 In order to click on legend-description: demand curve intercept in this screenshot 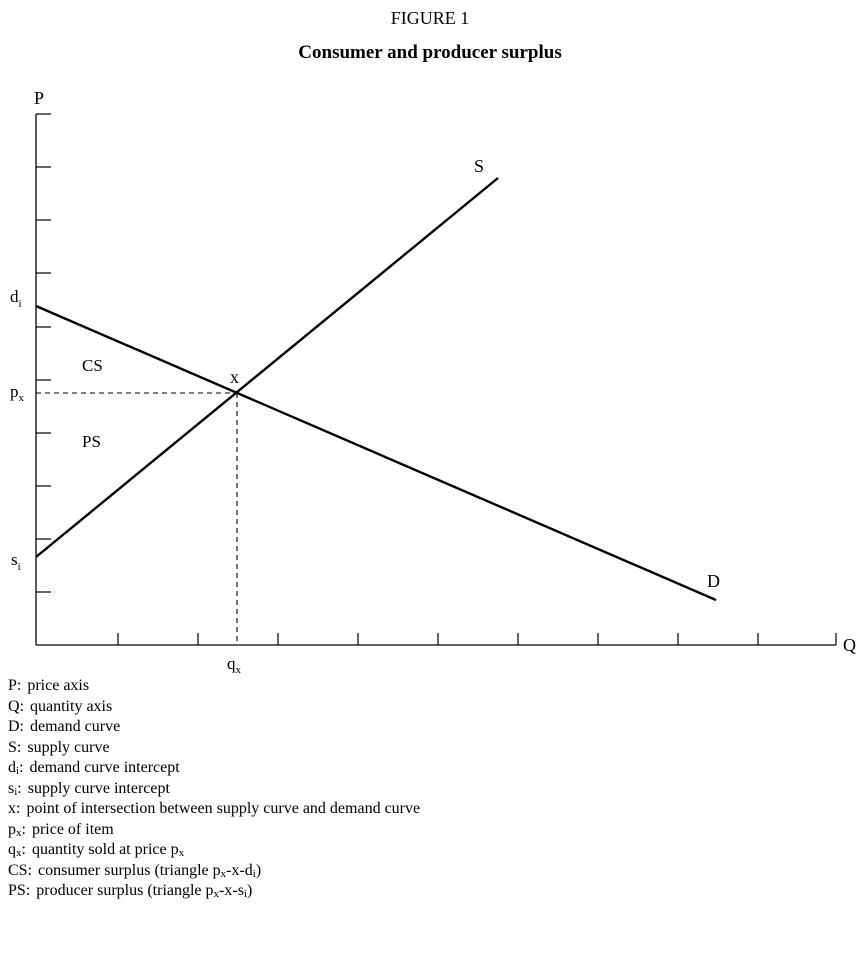, I will do `click(104, 767)`.